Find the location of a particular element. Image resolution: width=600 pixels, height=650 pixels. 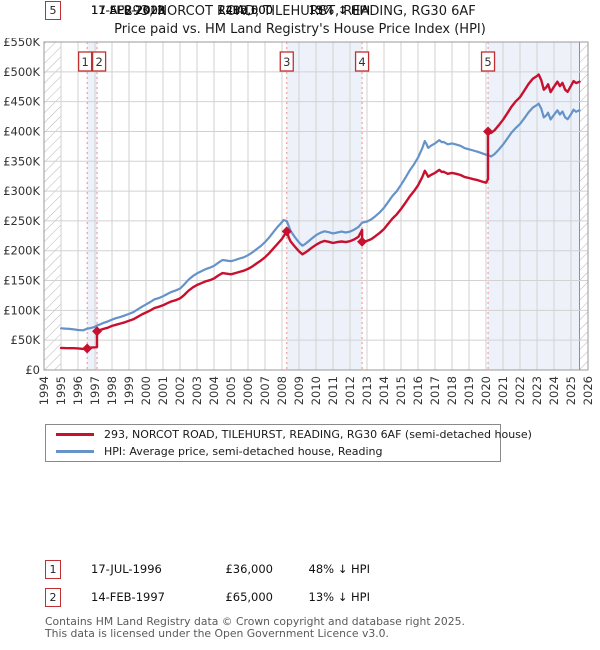

x-axis-label: 1995 is located at coordinates (61, 390).